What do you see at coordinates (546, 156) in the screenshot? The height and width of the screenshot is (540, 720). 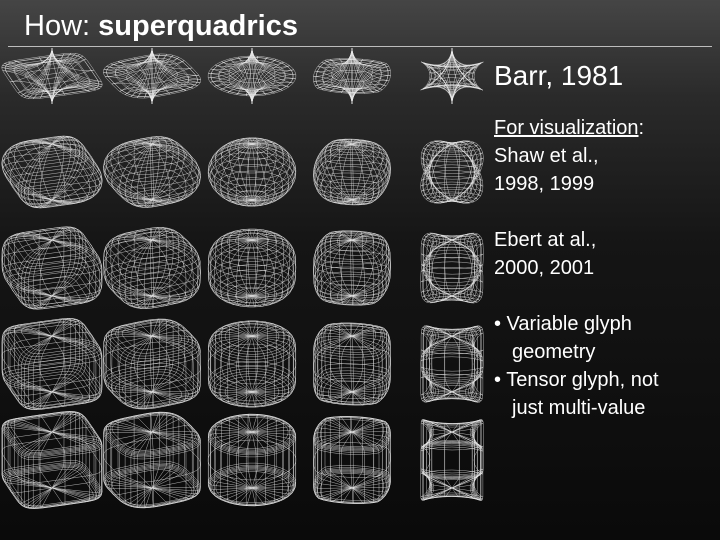 I see `shaw-citation-line1: Shaw et al.,` at bounding box center [546, 156].